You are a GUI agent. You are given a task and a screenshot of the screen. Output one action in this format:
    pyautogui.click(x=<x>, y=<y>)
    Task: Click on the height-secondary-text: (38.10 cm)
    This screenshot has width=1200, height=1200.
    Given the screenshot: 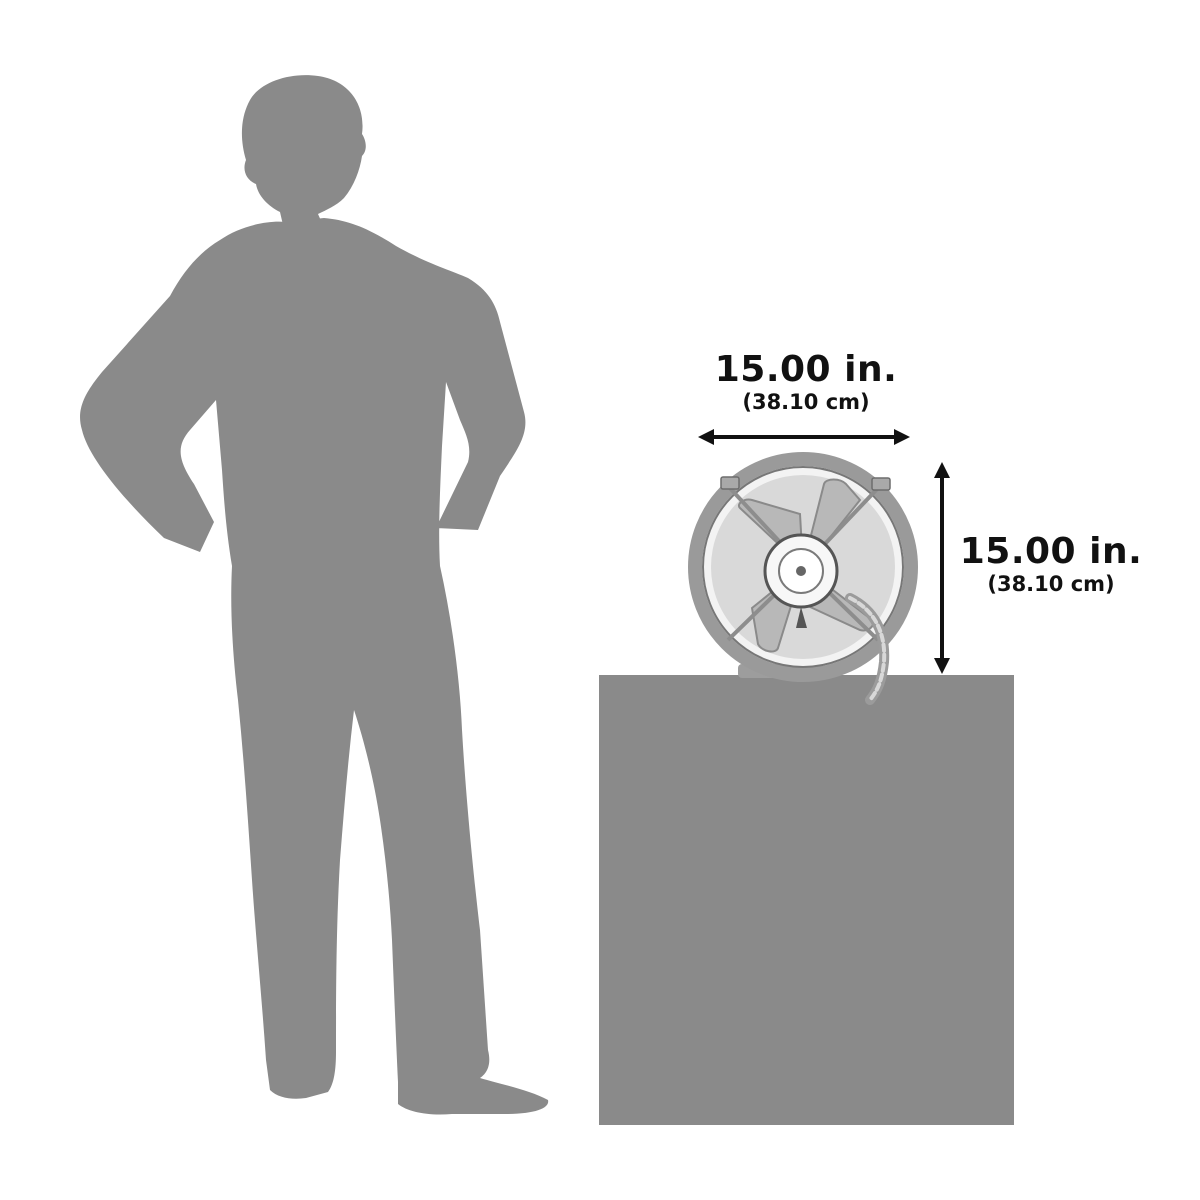 What is the action you would take?
    pyautogui.click(x=1051, y=584)
    